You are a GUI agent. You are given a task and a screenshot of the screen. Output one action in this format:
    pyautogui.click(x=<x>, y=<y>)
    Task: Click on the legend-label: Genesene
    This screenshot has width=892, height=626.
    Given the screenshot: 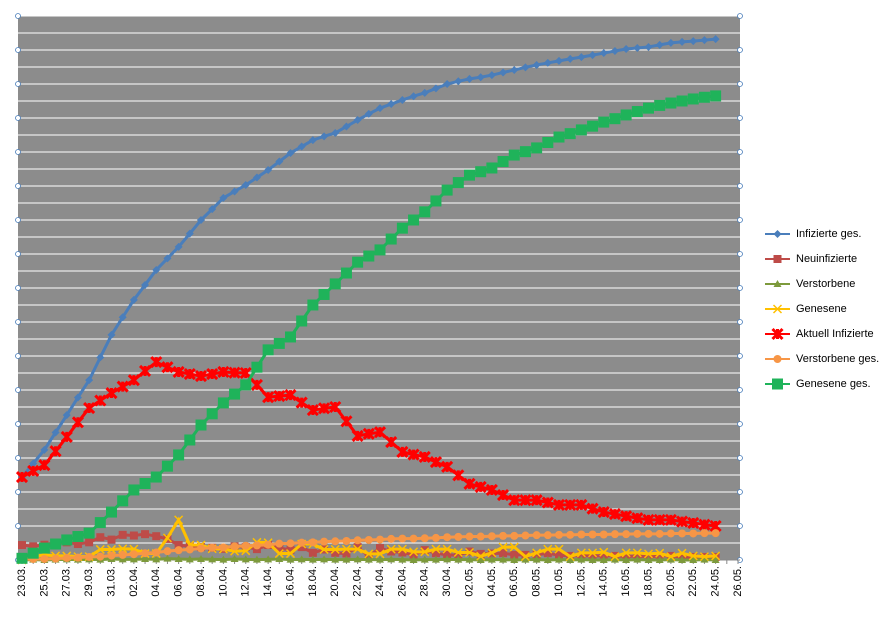 What is the action you would take?
    pyautogui.click(x=821, y=309)
    